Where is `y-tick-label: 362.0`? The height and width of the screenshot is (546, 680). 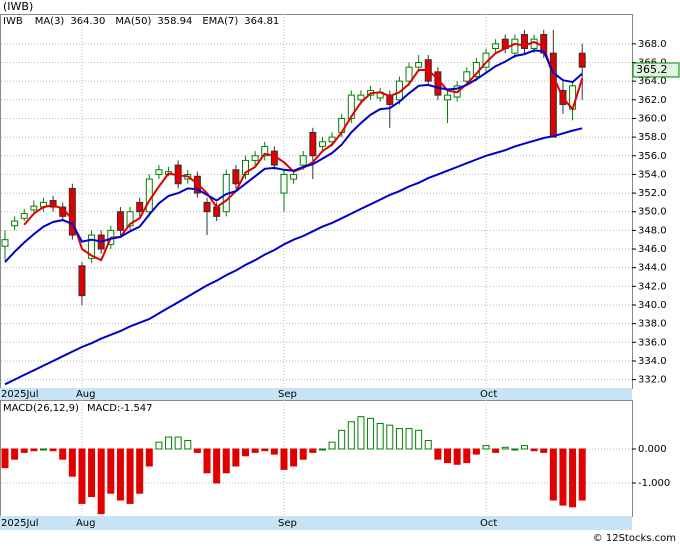 y-tick-label: 362.0 is located at coordinates (652, 100).